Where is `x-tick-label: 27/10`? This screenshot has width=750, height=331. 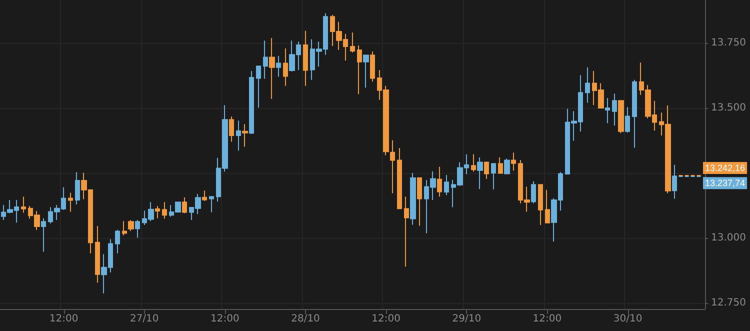
x-tick-label: 27/10 is located at coordinates (144, 319).